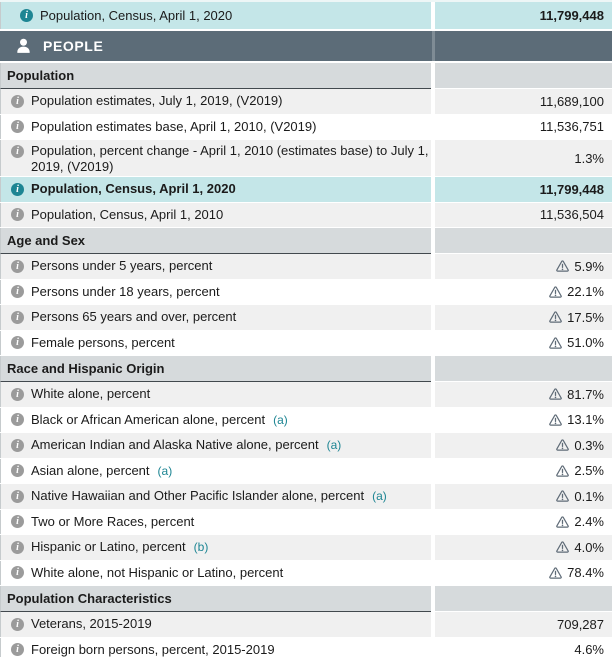 Image resolution: width=612 pixels, height=657 pixels. Describe the element at coordinates (523, 126) in the screenshot. I see `row-value-cell: 11,536,751` at that location.